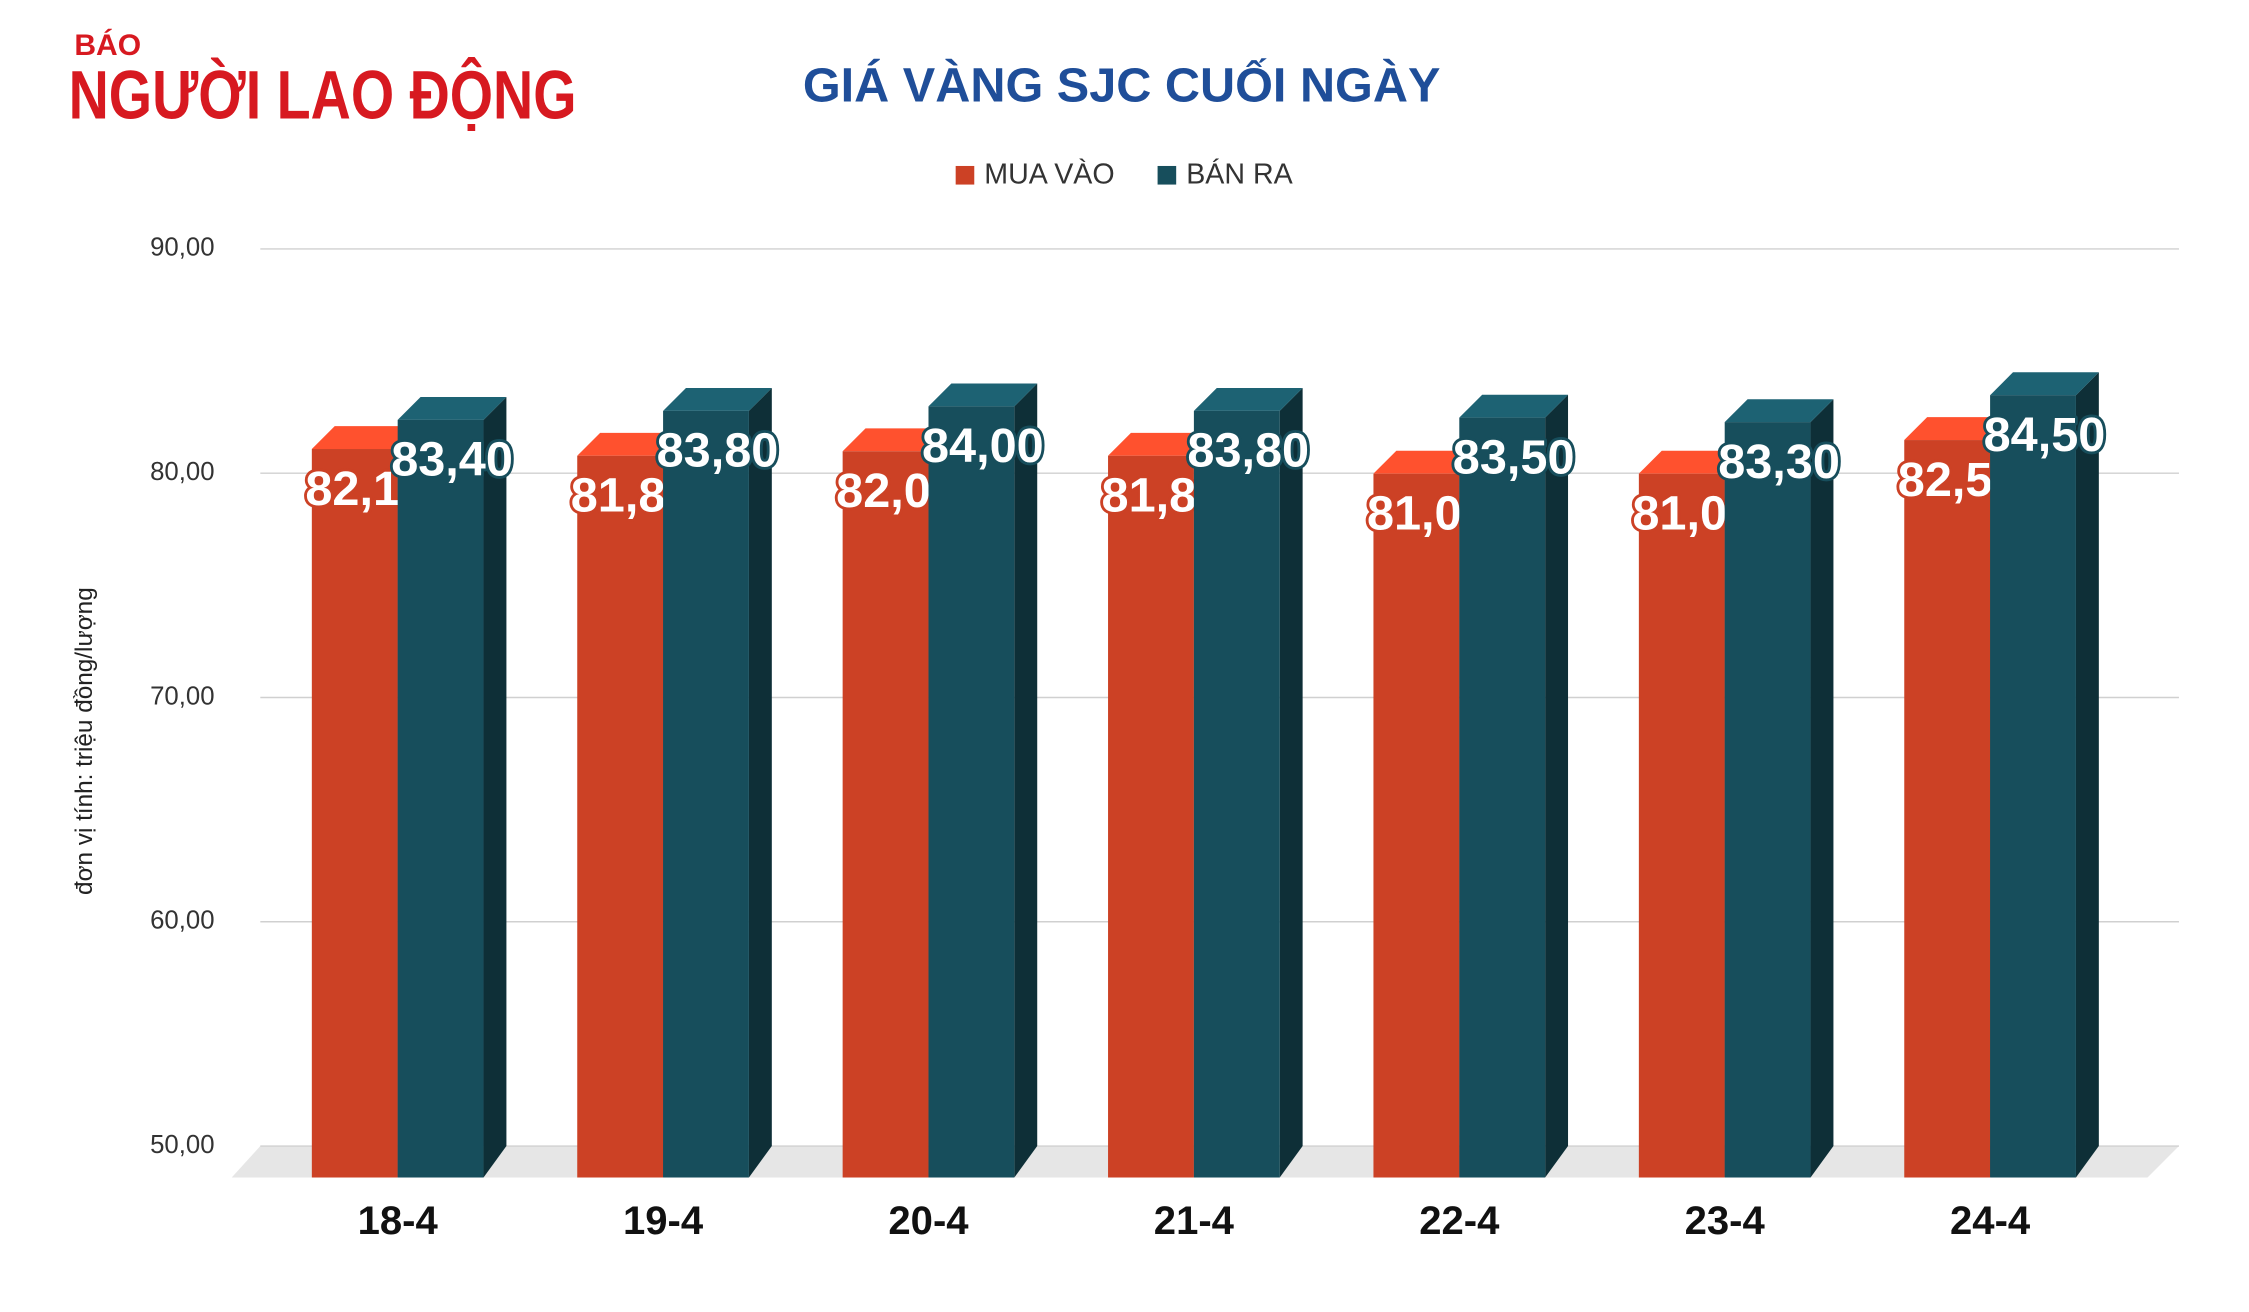 Image resolution: width=2249 pixels, height=1312 pixels. Describe the element at coordinates (1122, 85) in the screenshot. I see `chart-title: GIÁ VÀNG SJC CUỐI NGÀY` at that location.